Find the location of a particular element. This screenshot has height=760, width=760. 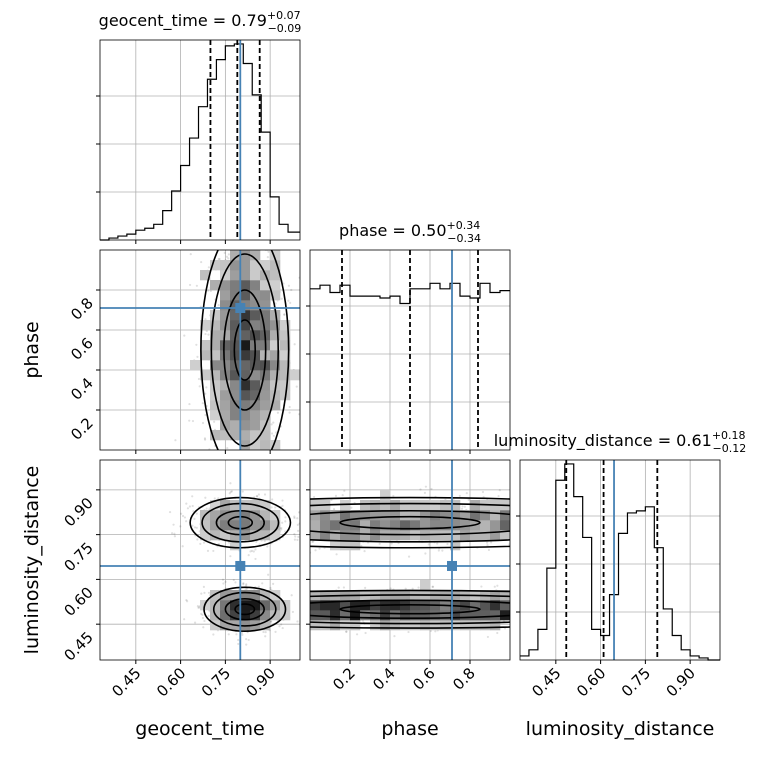

panel-frame is located at coordinates (410, 350).